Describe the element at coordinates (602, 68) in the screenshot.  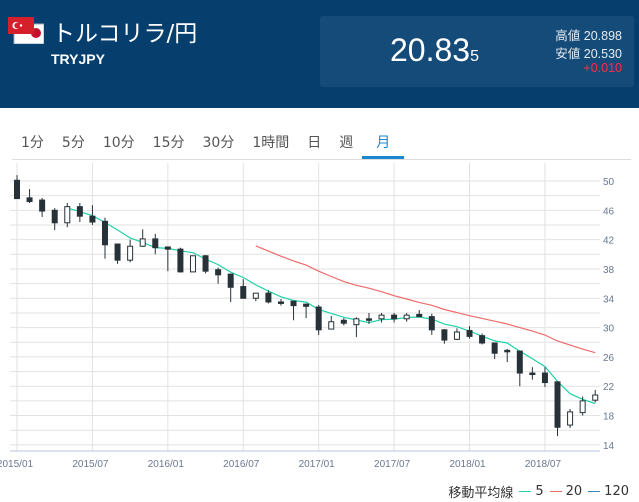
I see `change-value: +0.010` at that location.